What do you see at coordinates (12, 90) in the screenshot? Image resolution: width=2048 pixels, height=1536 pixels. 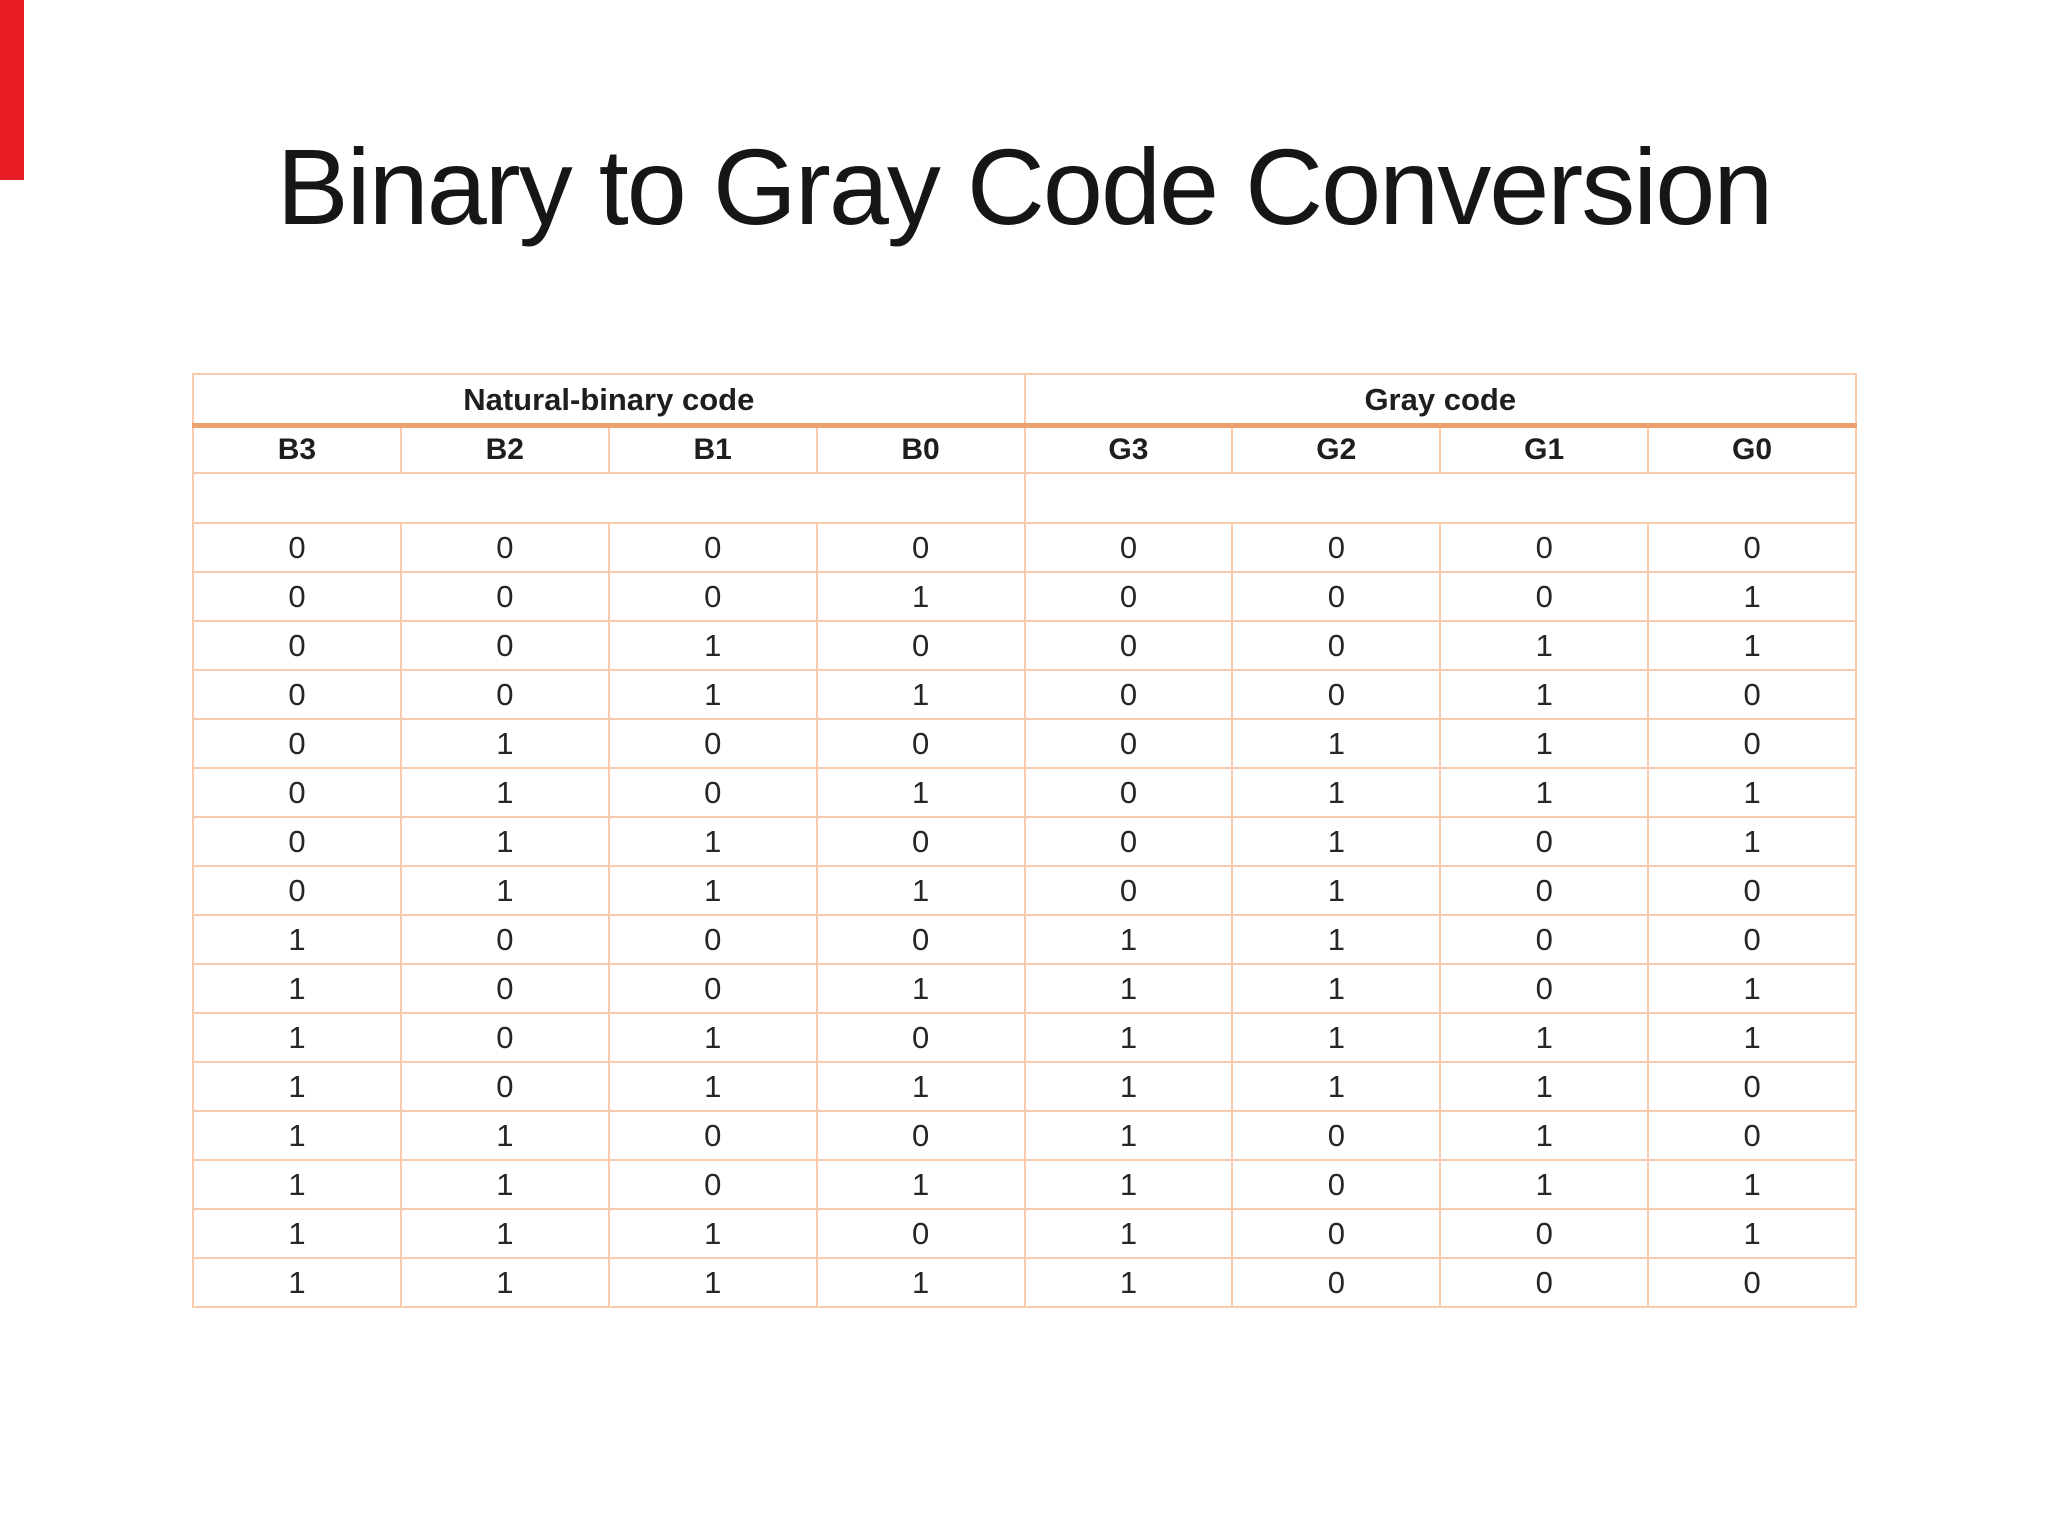 I see `red-marker` at bounding box center [12, 90].